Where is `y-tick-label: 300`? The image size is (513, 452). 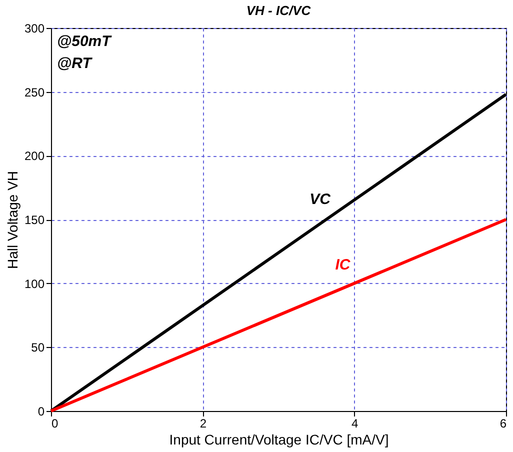
y-tick-label: 300 is located at coordinates (34, 29).